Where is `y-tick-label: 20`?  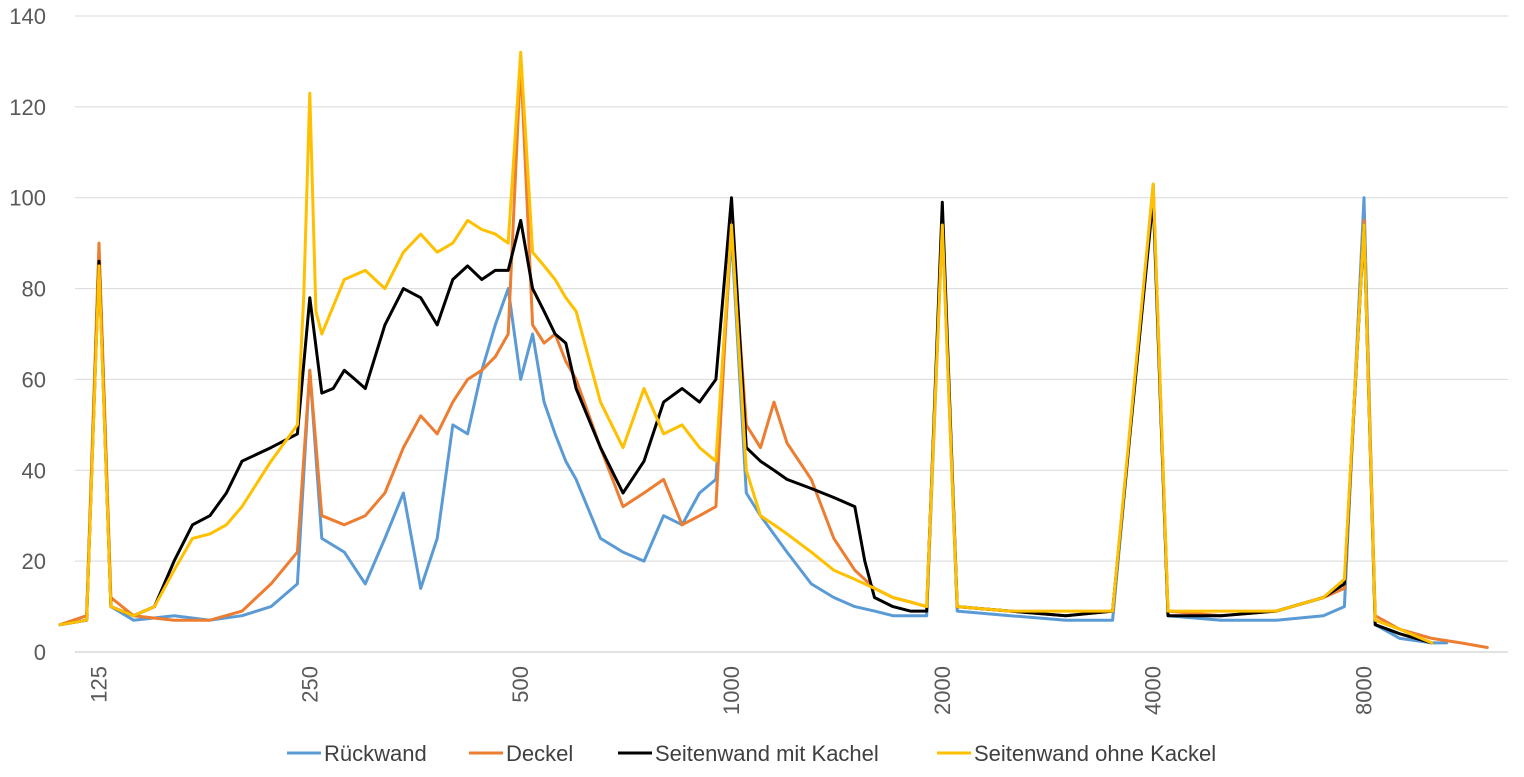
y-tick-label: 20 is located at coordinates (34, 561).